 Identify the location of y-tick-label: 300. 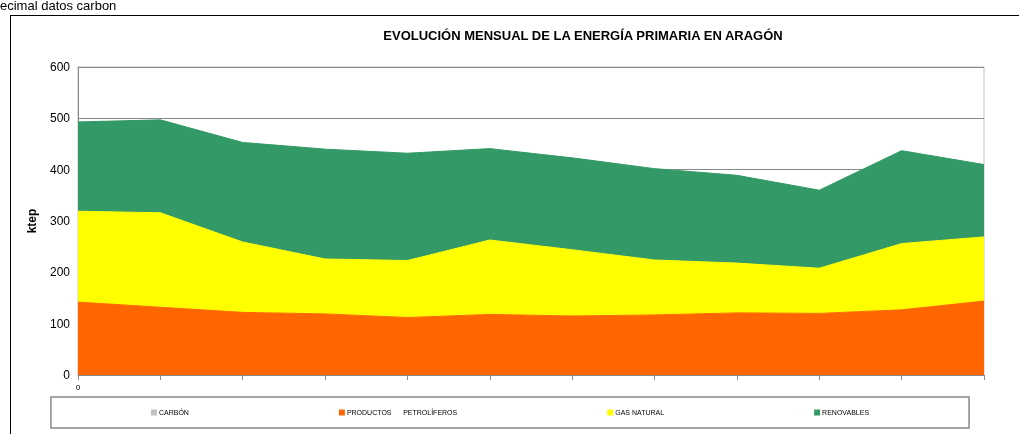
(60, 221).